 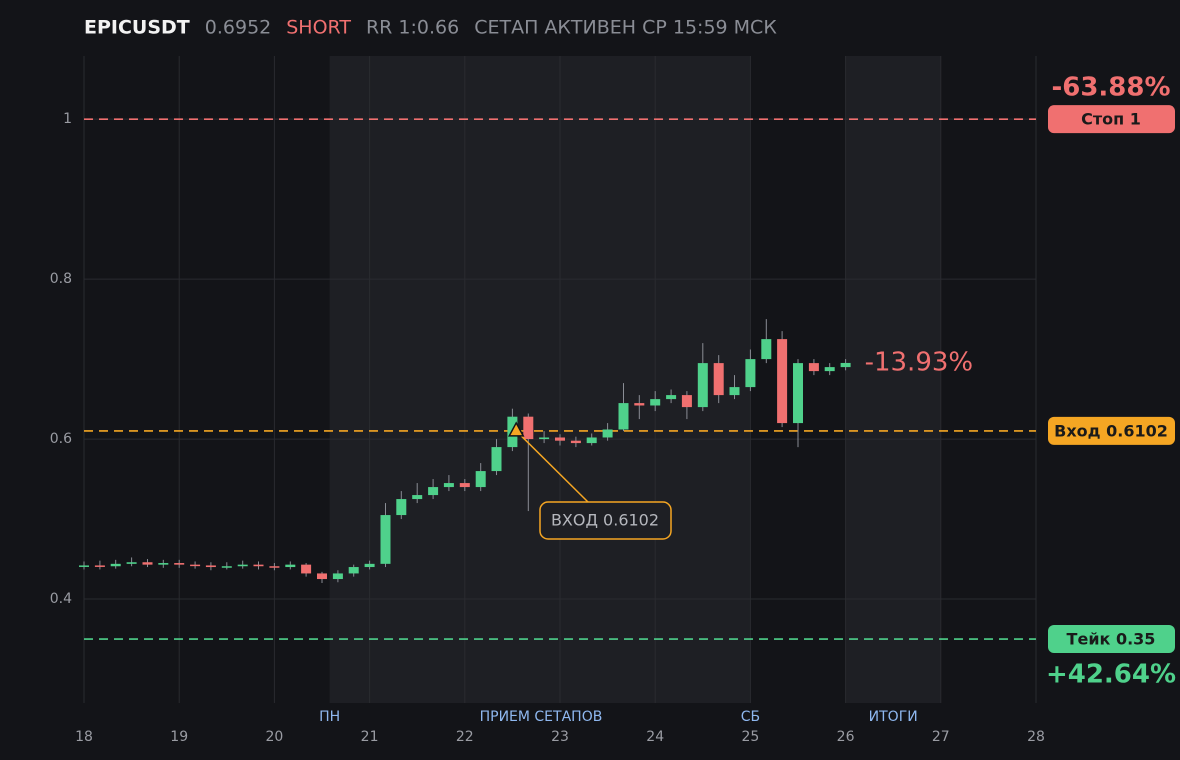 I want to click on x-tick-label: 23, so click(x=560, y=737).